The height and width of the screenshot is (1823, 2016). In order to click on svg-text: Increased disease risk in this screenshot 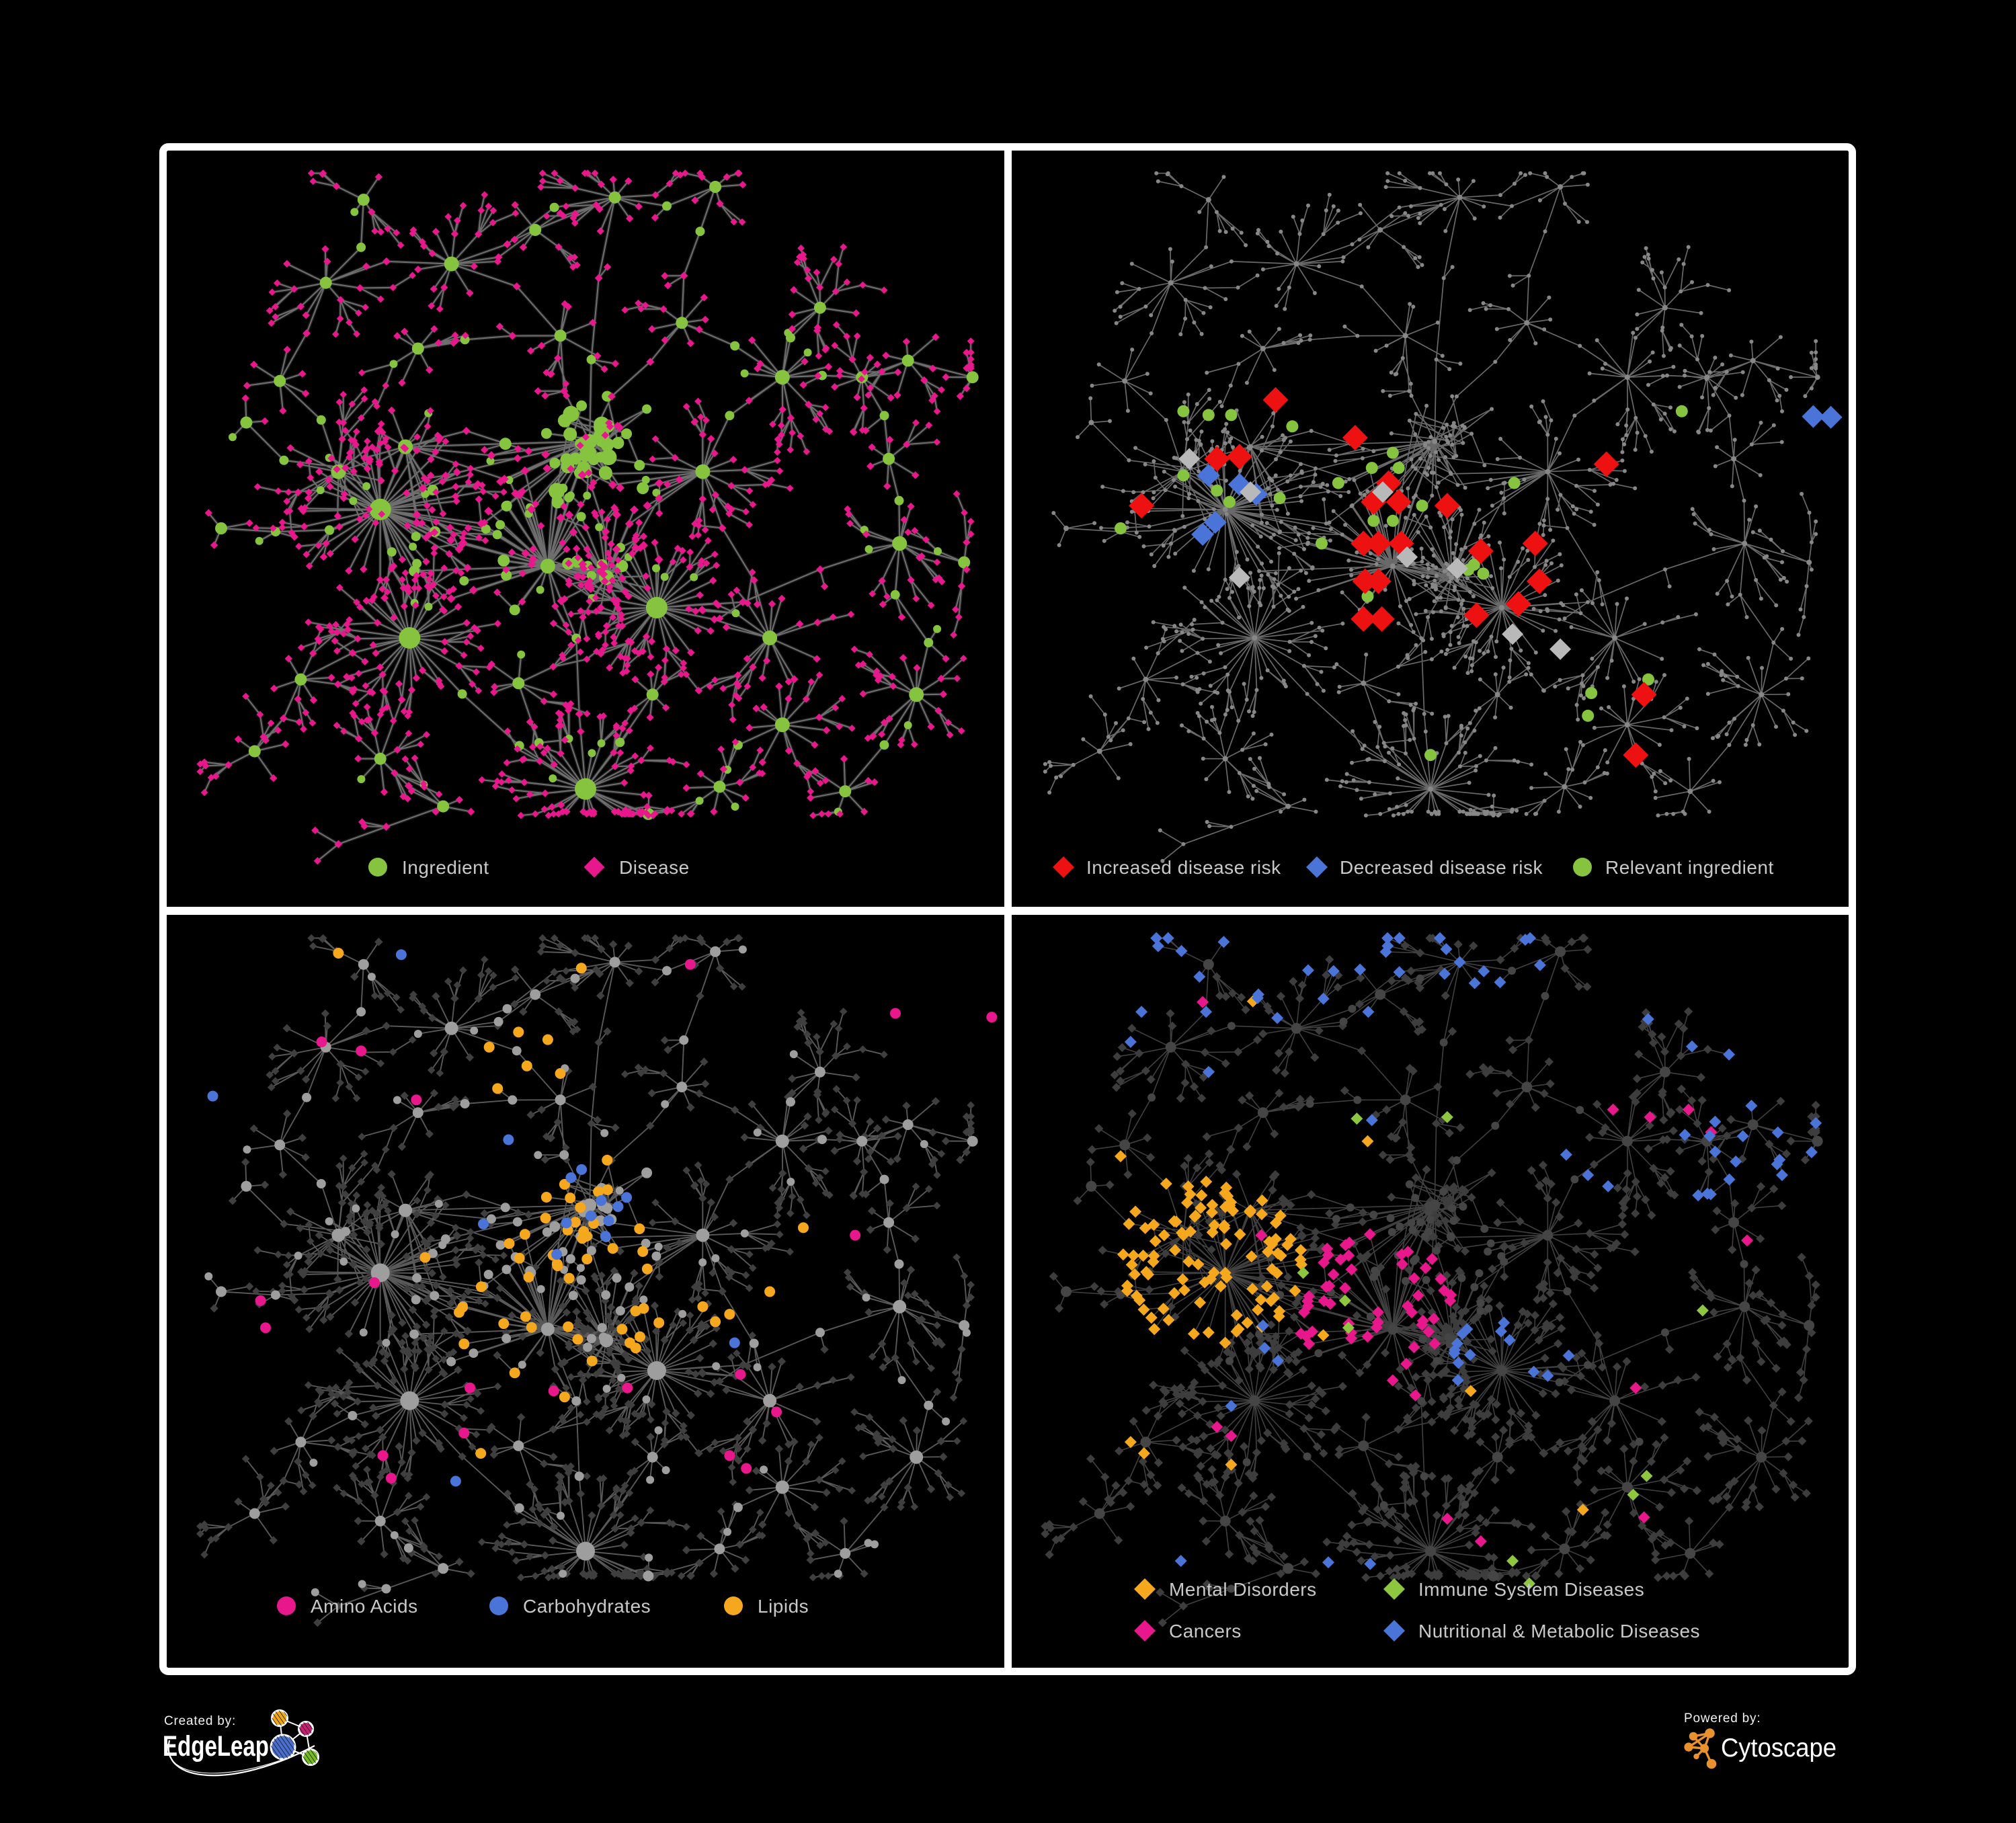, I will do `click(1183, 868)`.